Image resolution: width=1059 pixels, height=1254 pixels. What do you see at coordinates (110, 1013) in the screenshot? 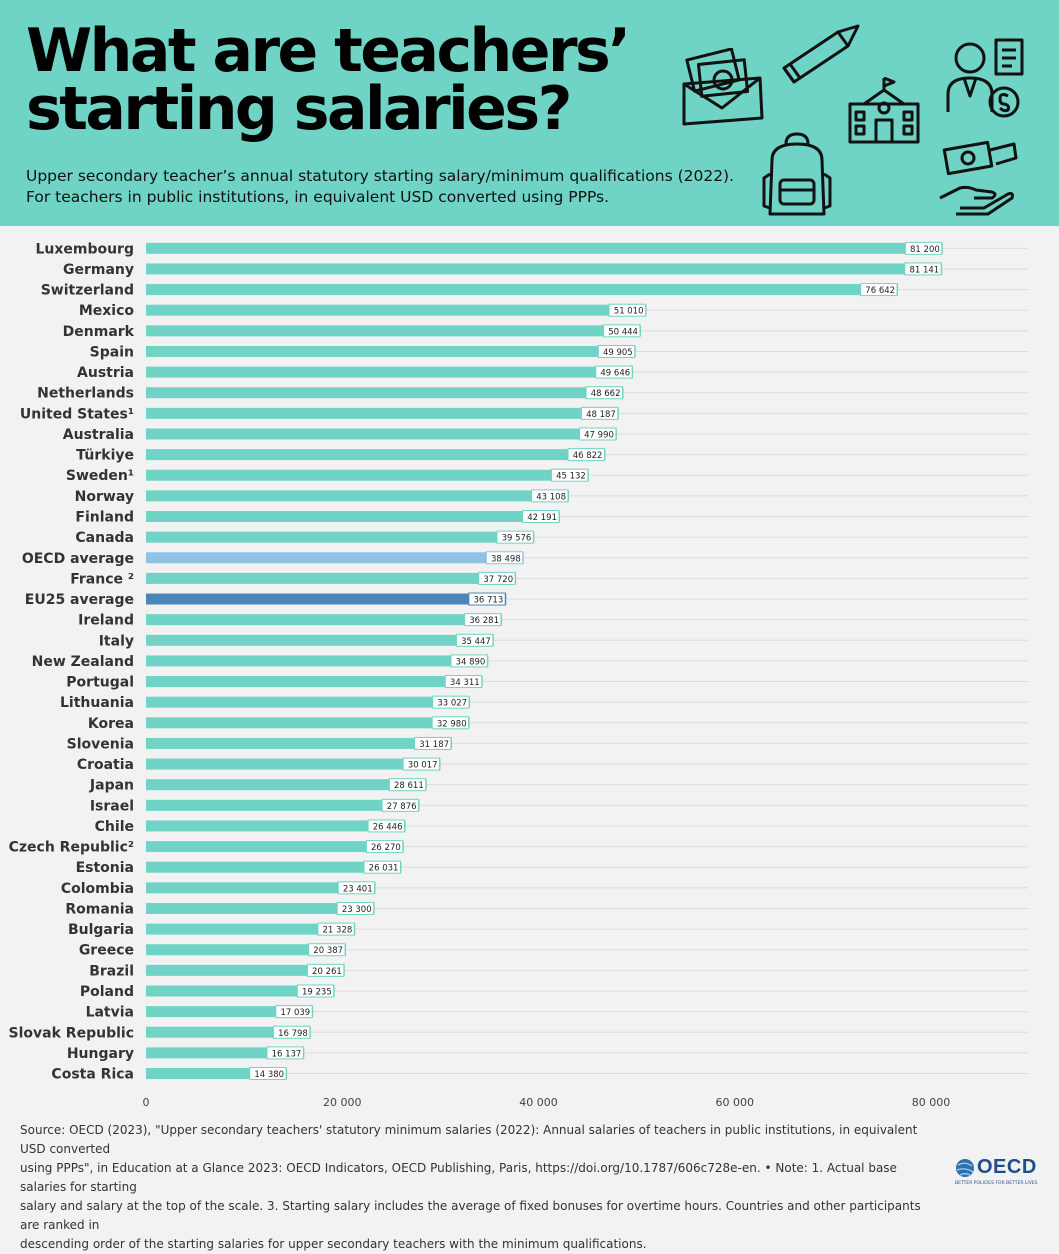
I see `category-label: Latvia` at bounding box center [110, 1013].